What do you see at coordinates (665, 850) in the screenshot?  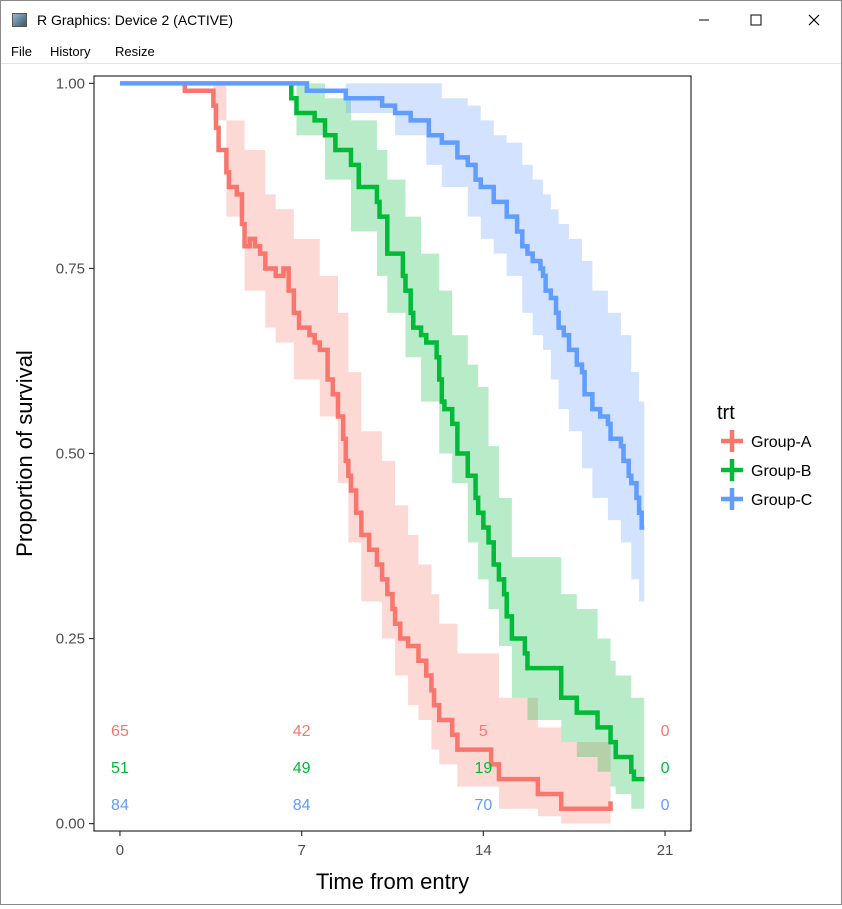 I see `x-tick-label: 21` at bounding box center [665, 850].